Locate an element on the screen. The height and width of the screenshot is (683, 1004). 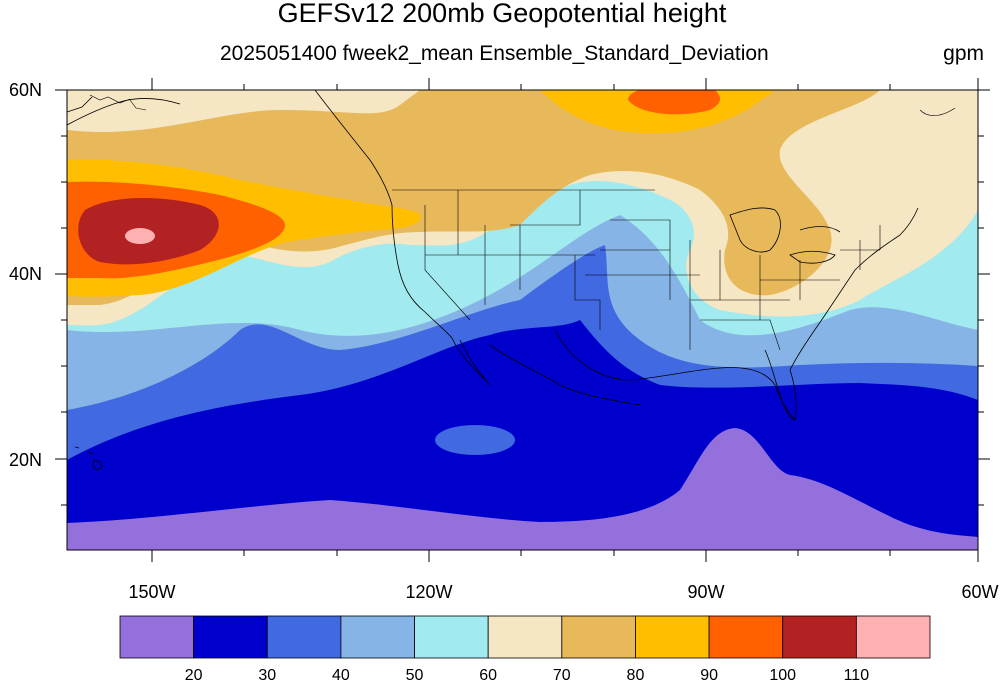
state-boundaries is located at coordinates (636, 270).